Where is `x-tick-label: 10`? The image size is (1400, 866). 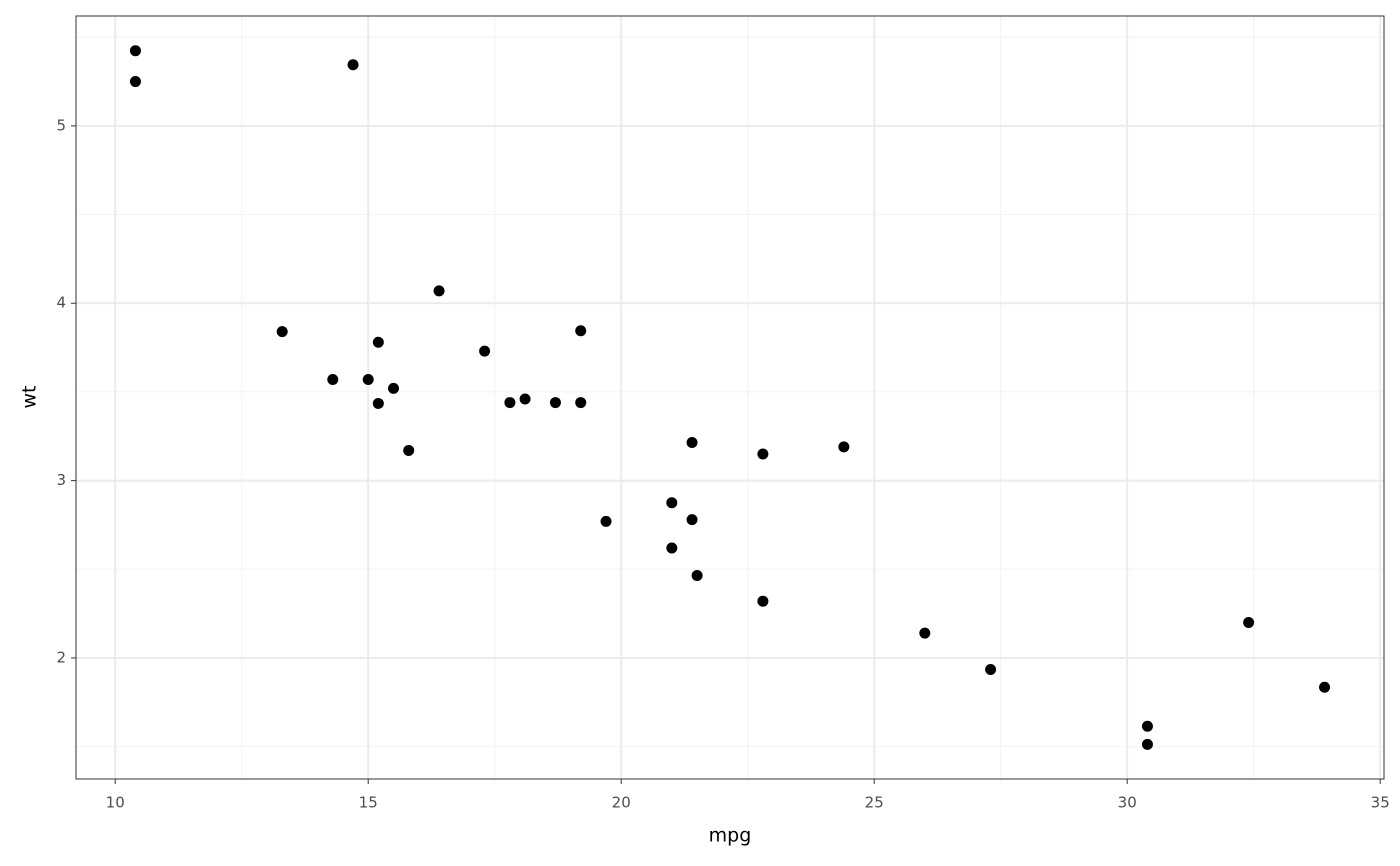 x-tick-label: 10 is located at coordinates (115, 803).